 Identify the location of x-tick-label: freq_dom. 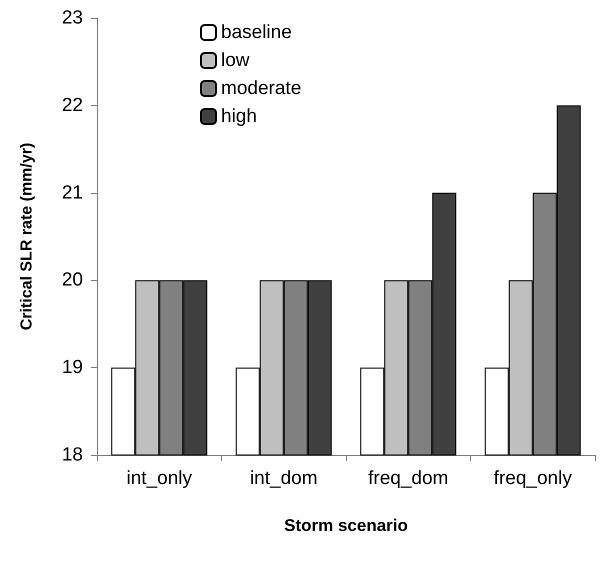
(408, 478).